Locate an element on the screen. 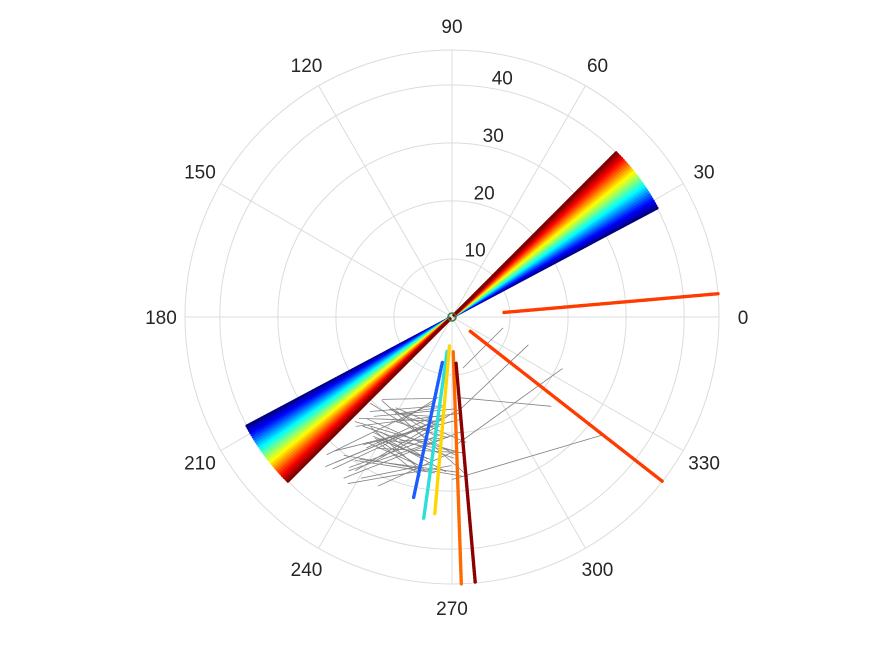  theta-tick-label: 120 is located at coordinates (307, 66).